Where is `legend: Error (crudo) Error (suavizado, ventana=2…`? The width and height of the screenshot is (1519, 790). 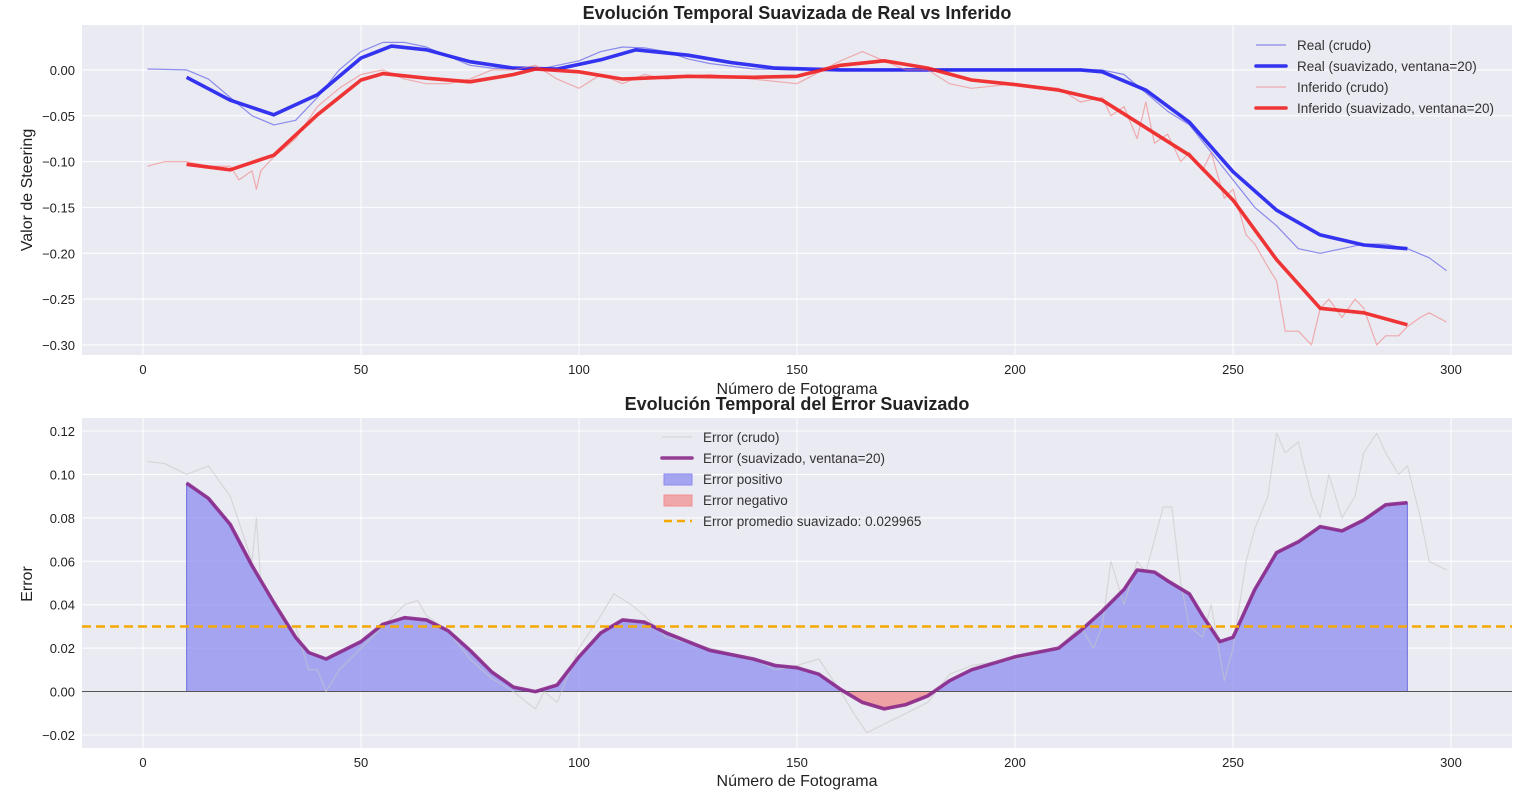
legend: Error (crudo) Error (suavizado, ventana=2… is located at coordinates (790, 479).